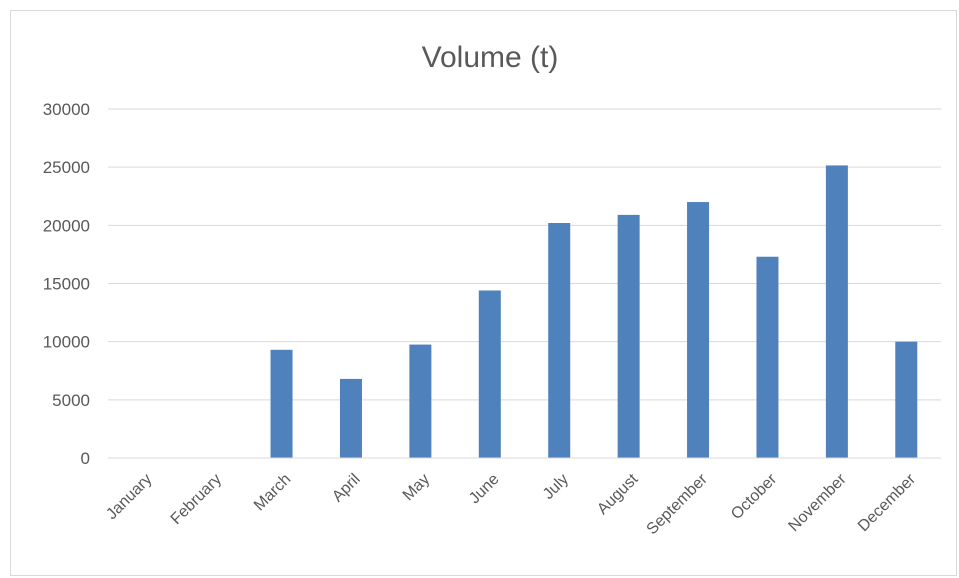 The image size is (959, 578). What do you see at coordinates (817, 502) in the screenshot?
I see `x-tick-label: November` at bounding box center [817, 502].